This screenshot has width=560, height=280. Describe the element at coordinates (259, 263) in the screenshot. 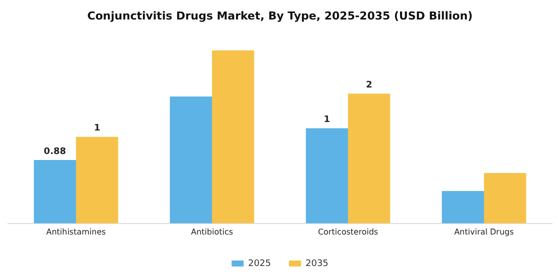

I see `legend-label: 2025` at that location.